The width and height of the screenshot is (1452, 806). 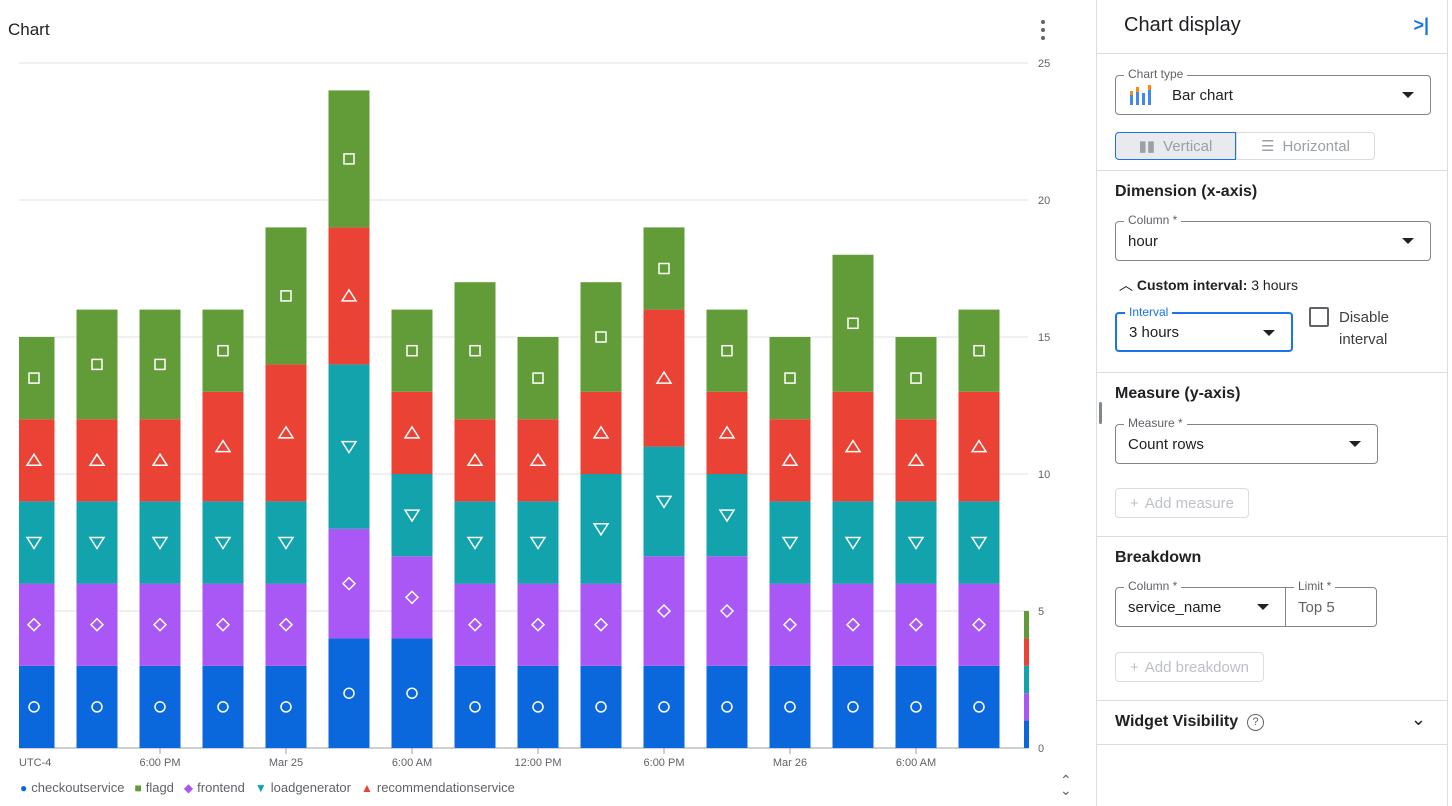 What do you see at coordinates (72, 787) in the screenshot?
I see `legend-item-checkoutservice: ● checkoutservice` at bounding box center [72, 787].